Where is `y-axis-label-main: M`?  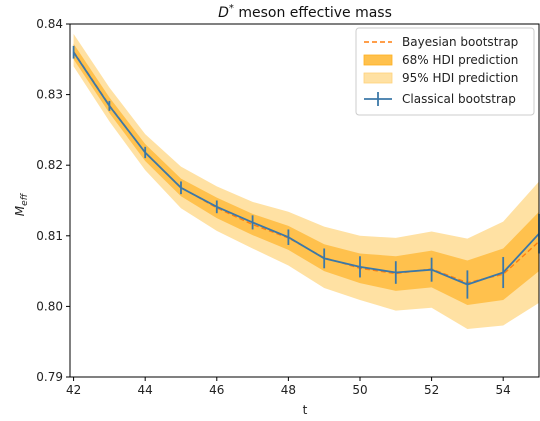
y-axis-label-main: M is located at coordinates (20, 210).